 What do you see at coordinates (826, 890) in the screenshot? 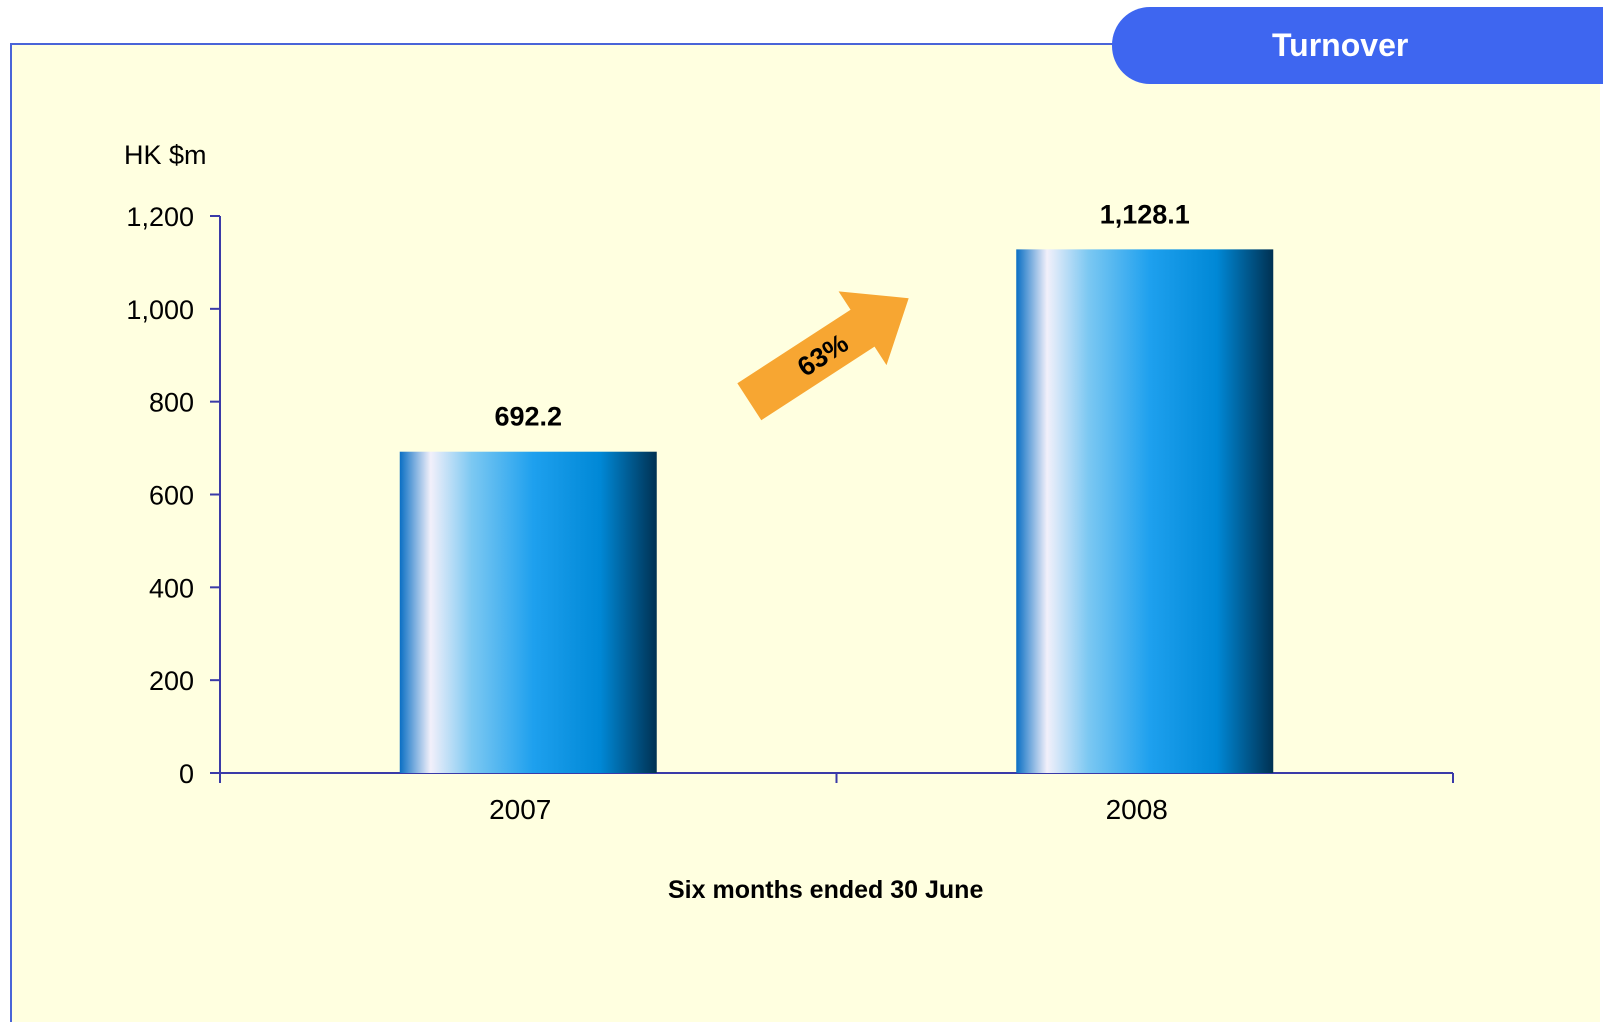
I see `x-axis-label: Six months ended 30 June` at bounding box center [826, 890].